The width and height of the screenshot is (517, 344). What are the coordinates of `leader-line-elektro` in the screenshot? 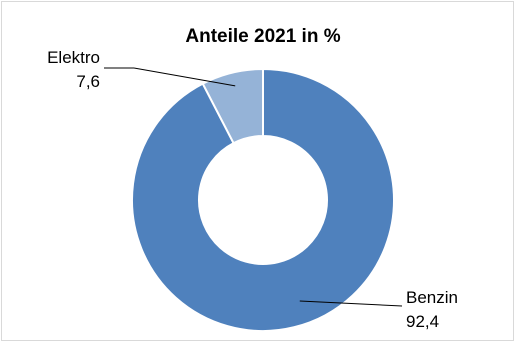 It's located at (184, 77).